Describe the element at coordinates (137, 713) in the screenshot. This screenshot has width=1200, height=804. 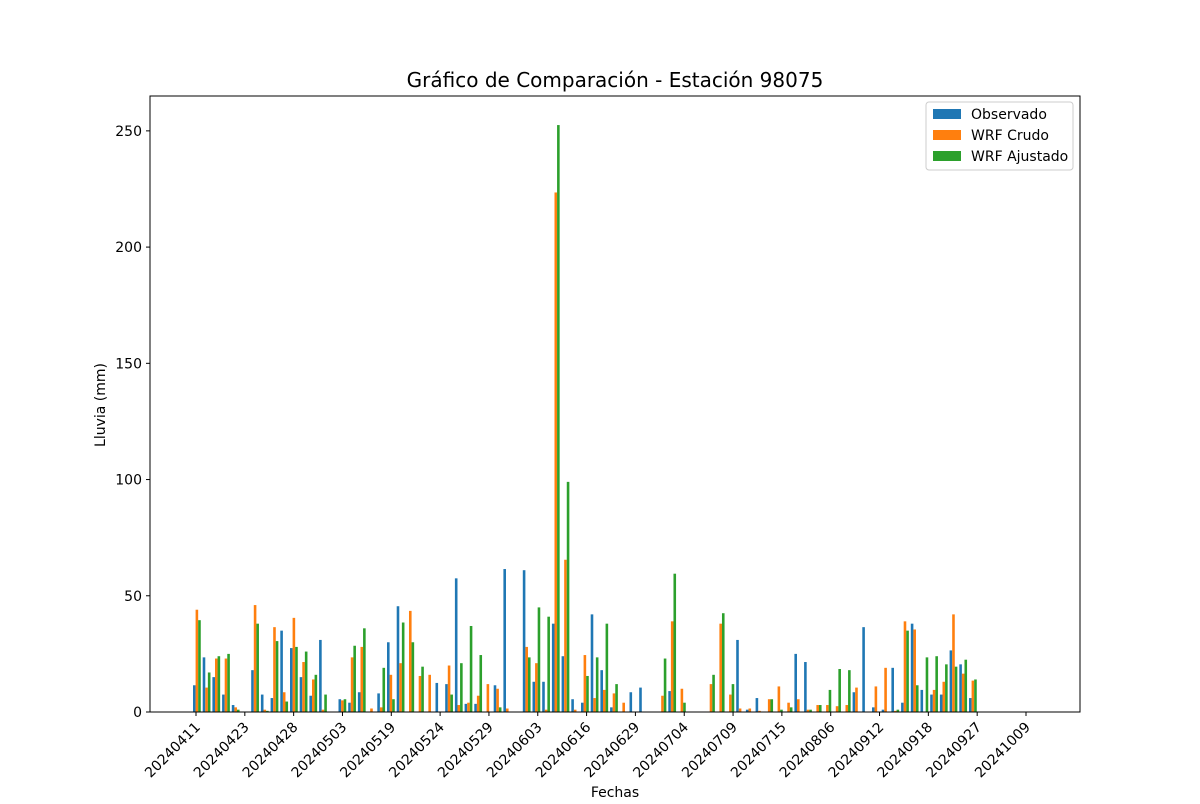
I see `y-tick-label-0: 0` at that location.